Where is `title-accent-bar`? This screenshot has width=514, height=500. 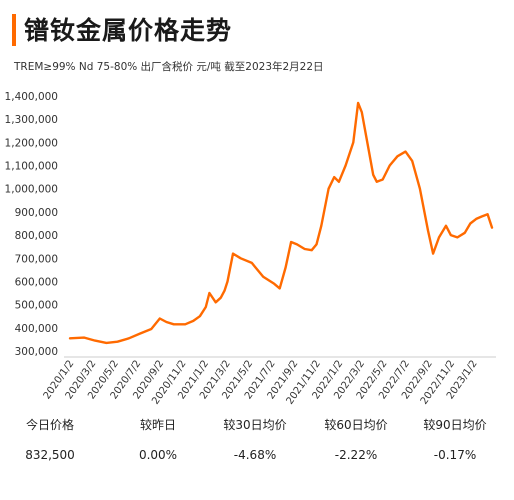
title-accent-bar is located at coordinates (14, 30).